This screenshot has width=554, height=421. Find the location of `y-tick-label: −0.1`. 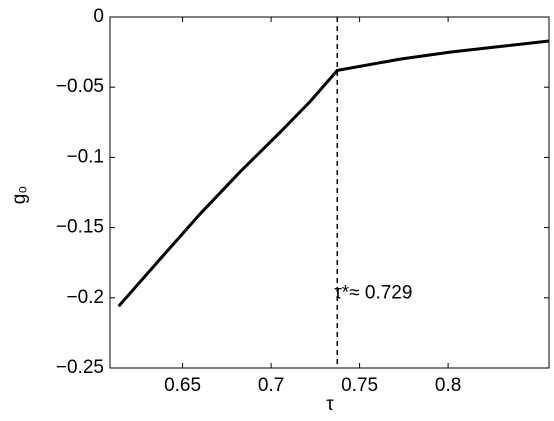

y-tick-label: −0.1 is located at coordinates (85, 156).